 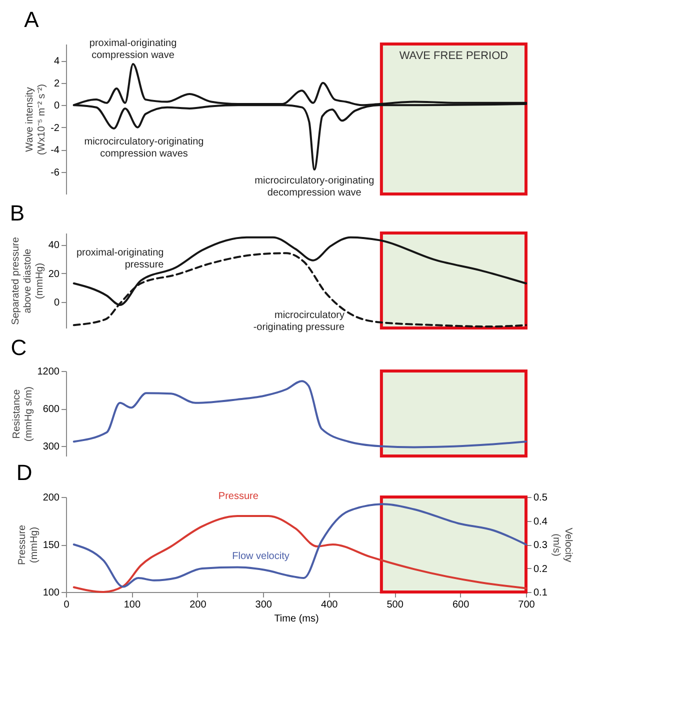 What do you see at coordinates (55, 128) in the screenshot?
I see `y-tick-label: -2` at bounding box center [55, 128].